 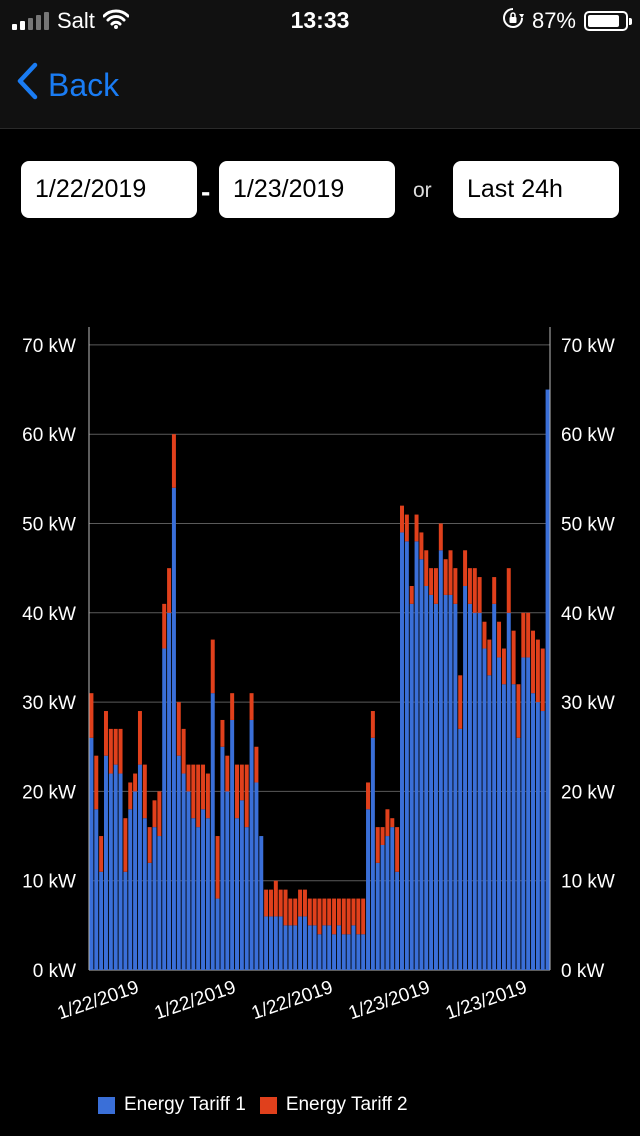 What do you see at coordinates (49, 346) in the screenshot?
I see `y-tick-label-left: 70 kW` at bounding box center [49, 346].